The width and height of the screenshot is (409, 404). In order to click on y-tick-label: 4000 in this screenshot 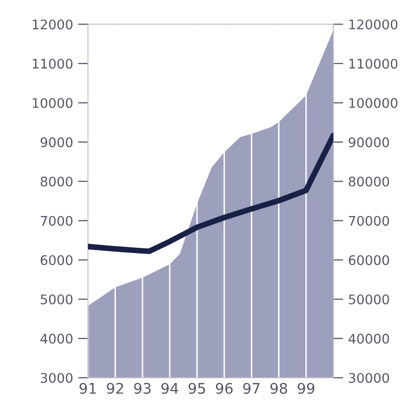, I will do `click(56, 339)`.